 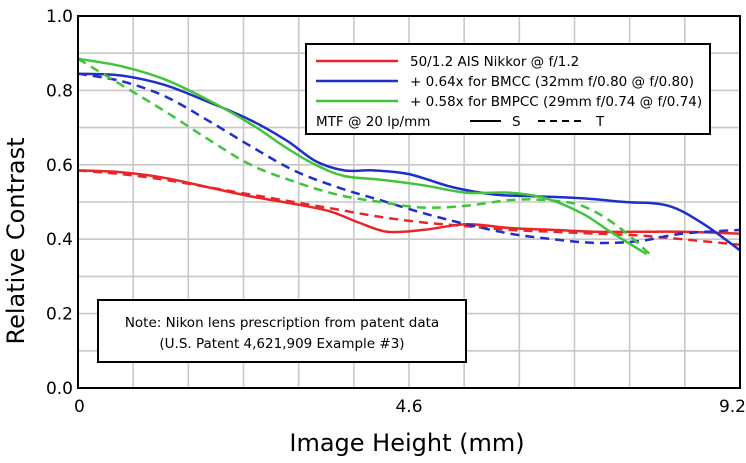 I want to click on y-tick-label: 0.6, so click(x=59, y=166).